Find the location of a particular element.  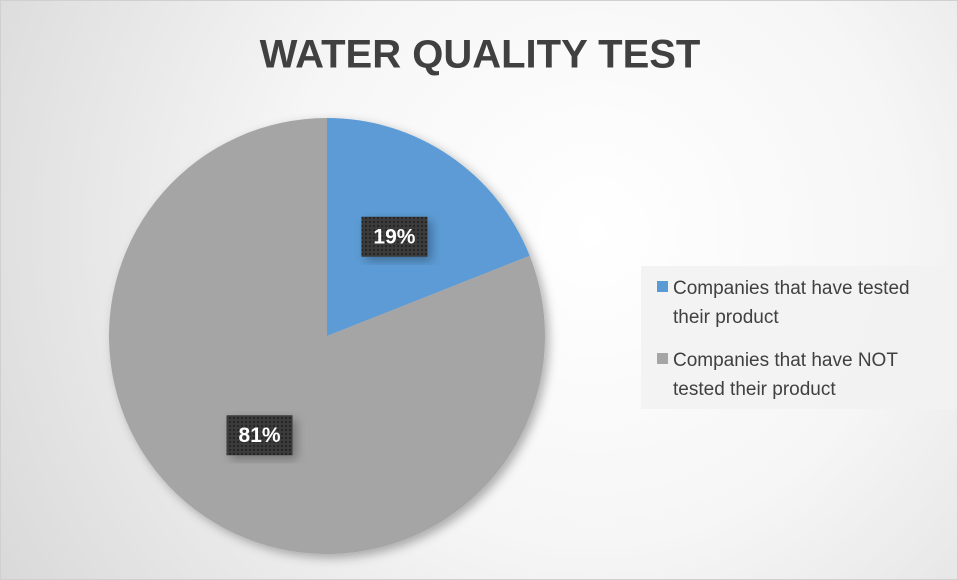

pie-slice is located at coordinates (428, 227).